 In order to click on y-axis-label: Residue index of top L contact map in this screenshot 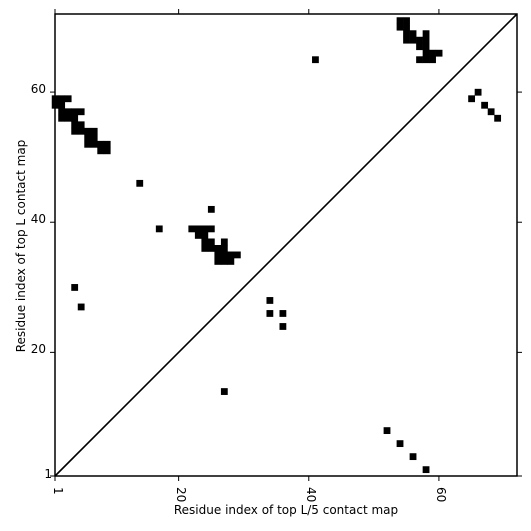, I will do `click(21, 246)`.